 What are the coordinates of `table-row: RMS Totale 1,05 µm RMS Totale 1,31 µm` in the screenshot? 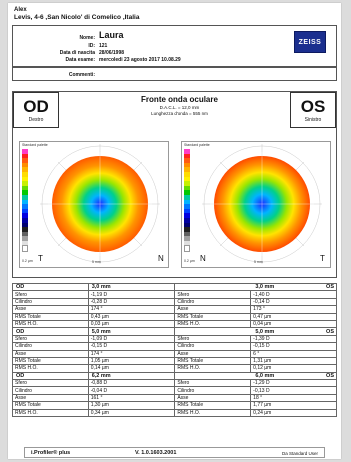 It's located at (174, 361).